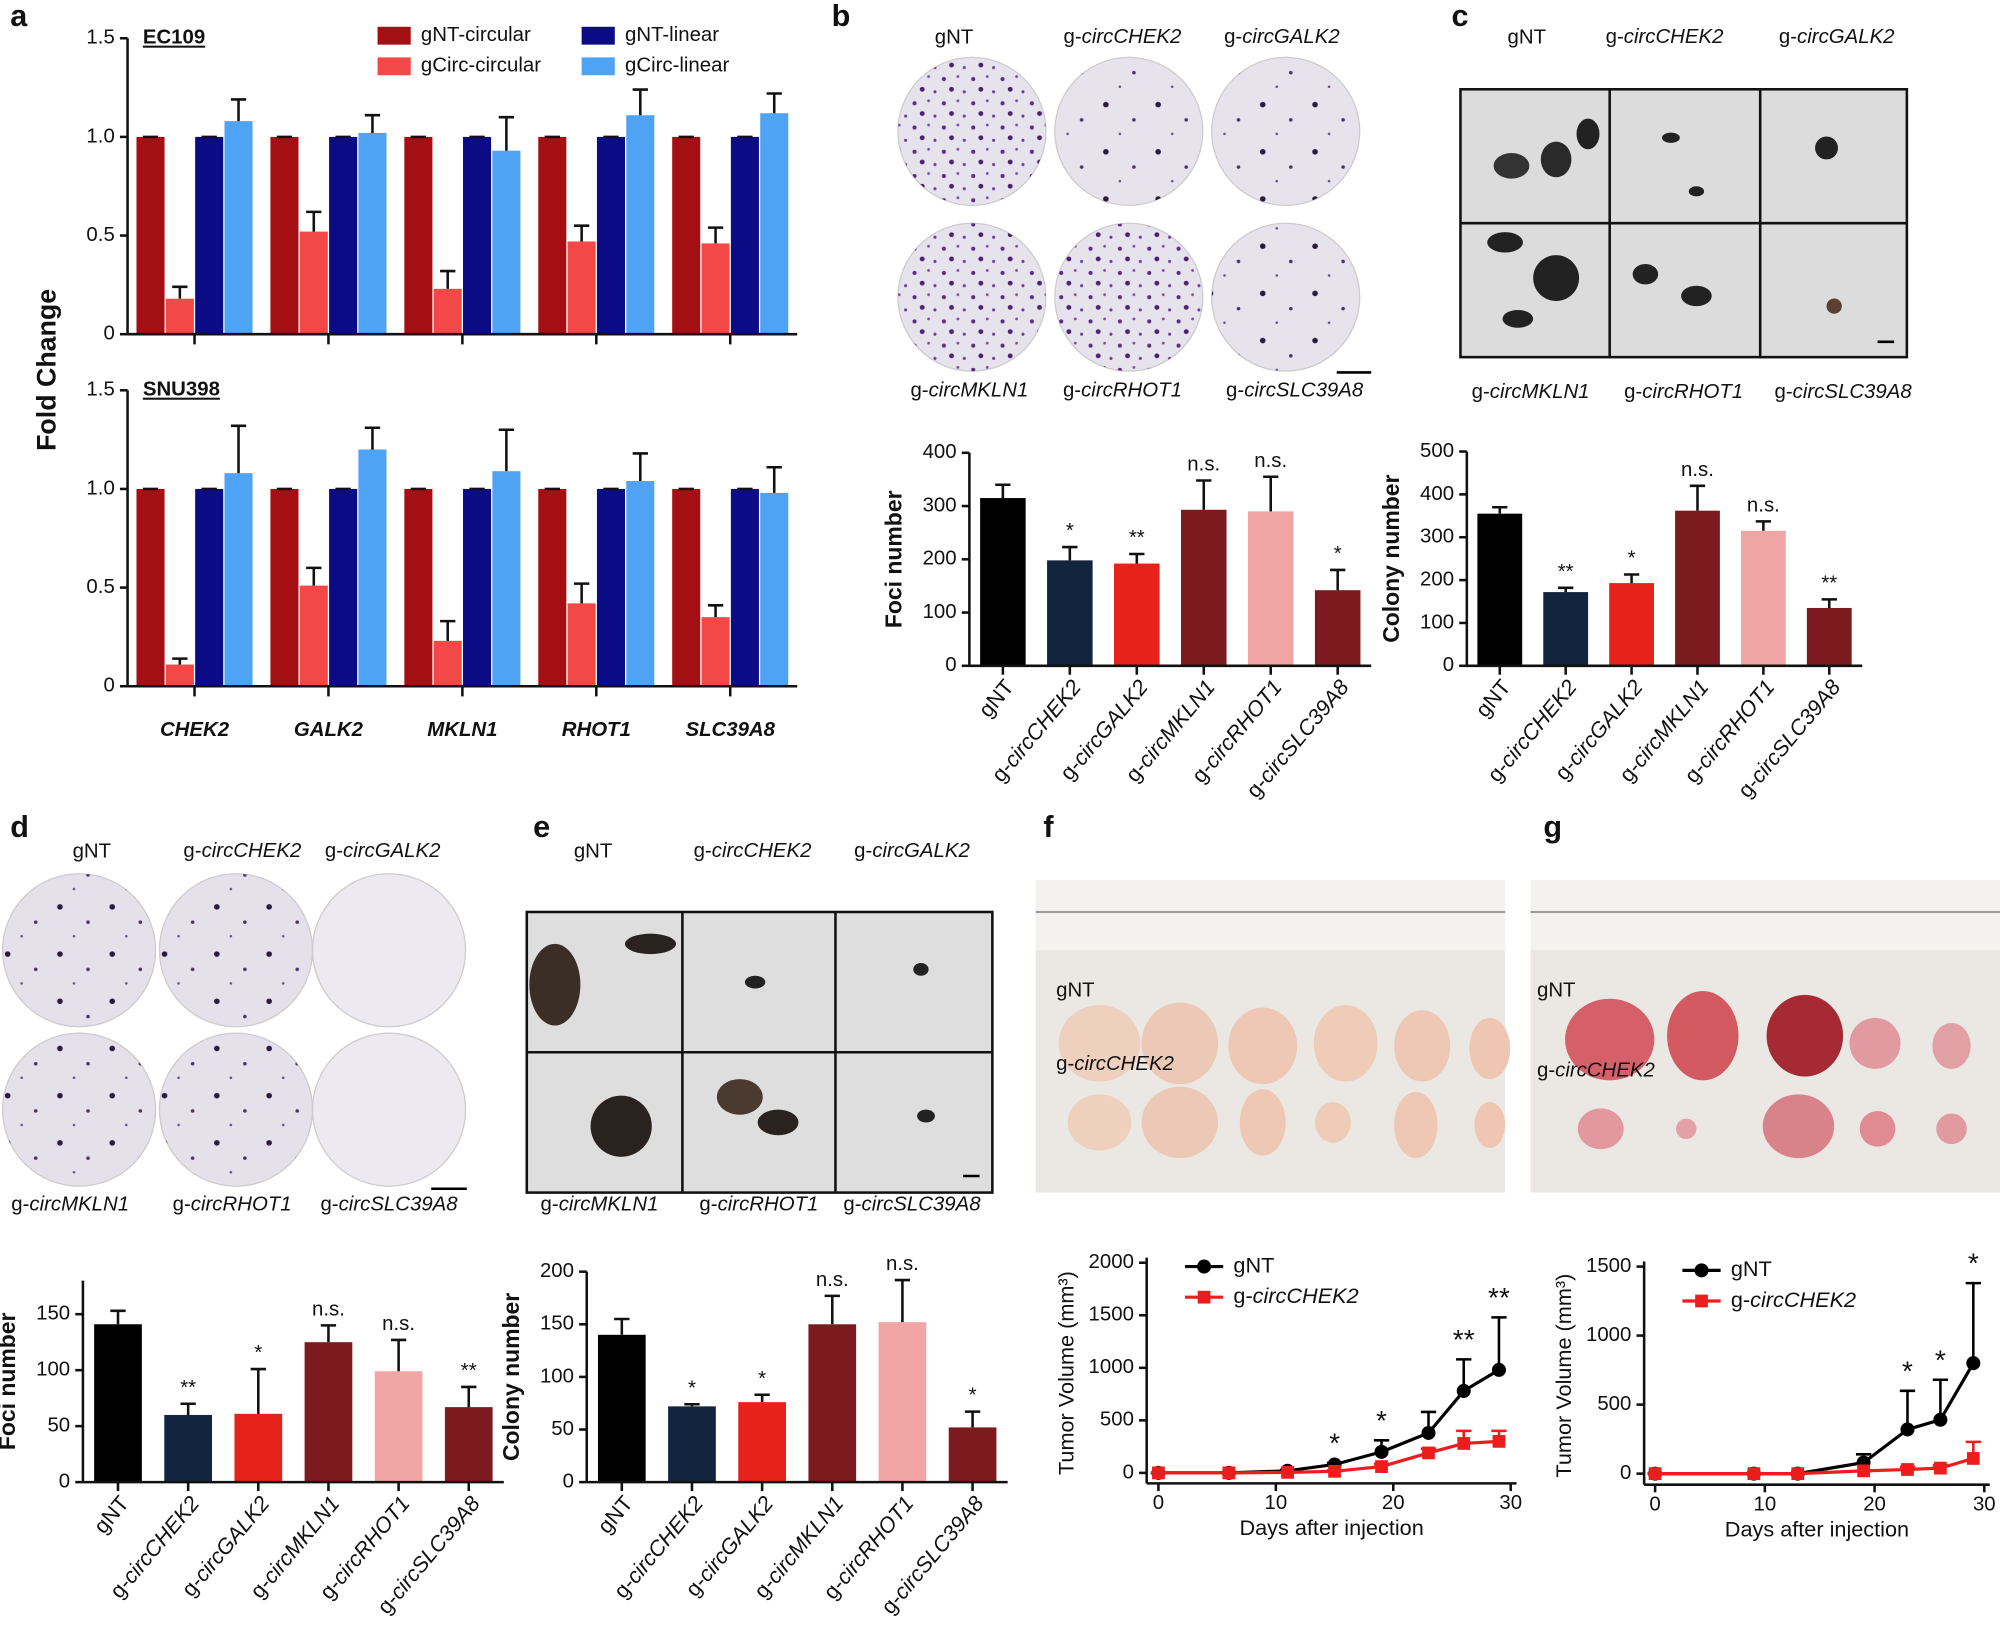 This screenshot has width=2000, height=1626. What do you see at coordinates (1437, 537) in the screenshot?
I see `y-tick-label: 300` at bounding box center [1437, 537].